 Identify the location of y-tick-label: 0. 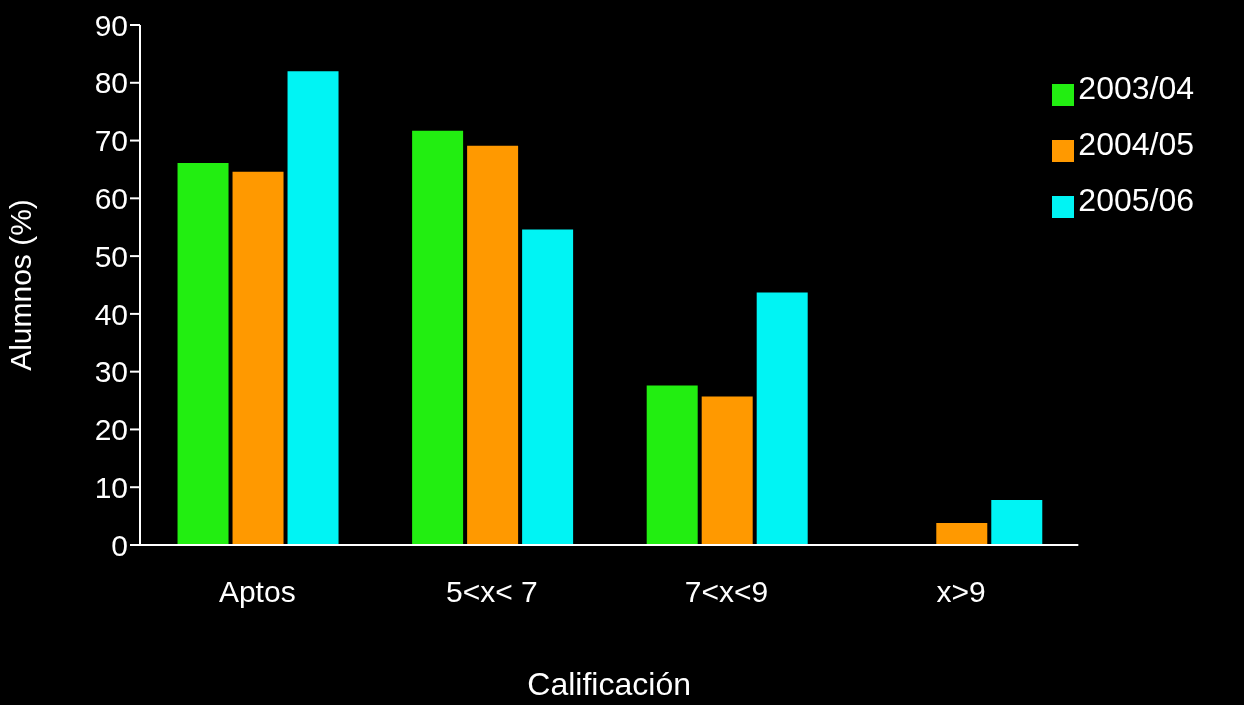
(119, 545).